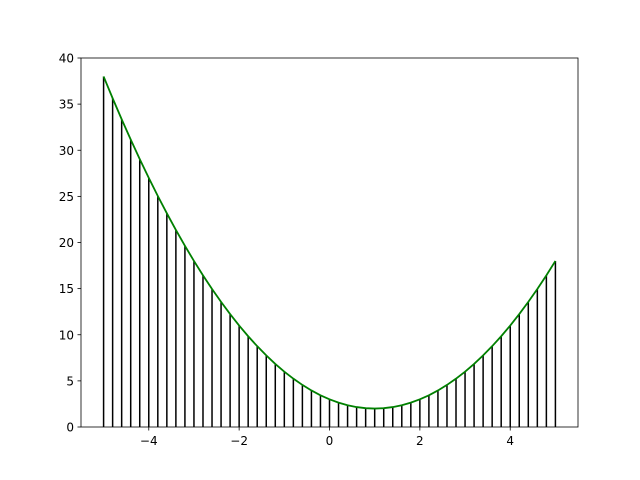 Image resolution: width=640 pixels, height=480 pixels. What do you see at coordinates (420, 441) in the screenshot?
I see `x-tick-label: 2` at bounding box center [420, 441].